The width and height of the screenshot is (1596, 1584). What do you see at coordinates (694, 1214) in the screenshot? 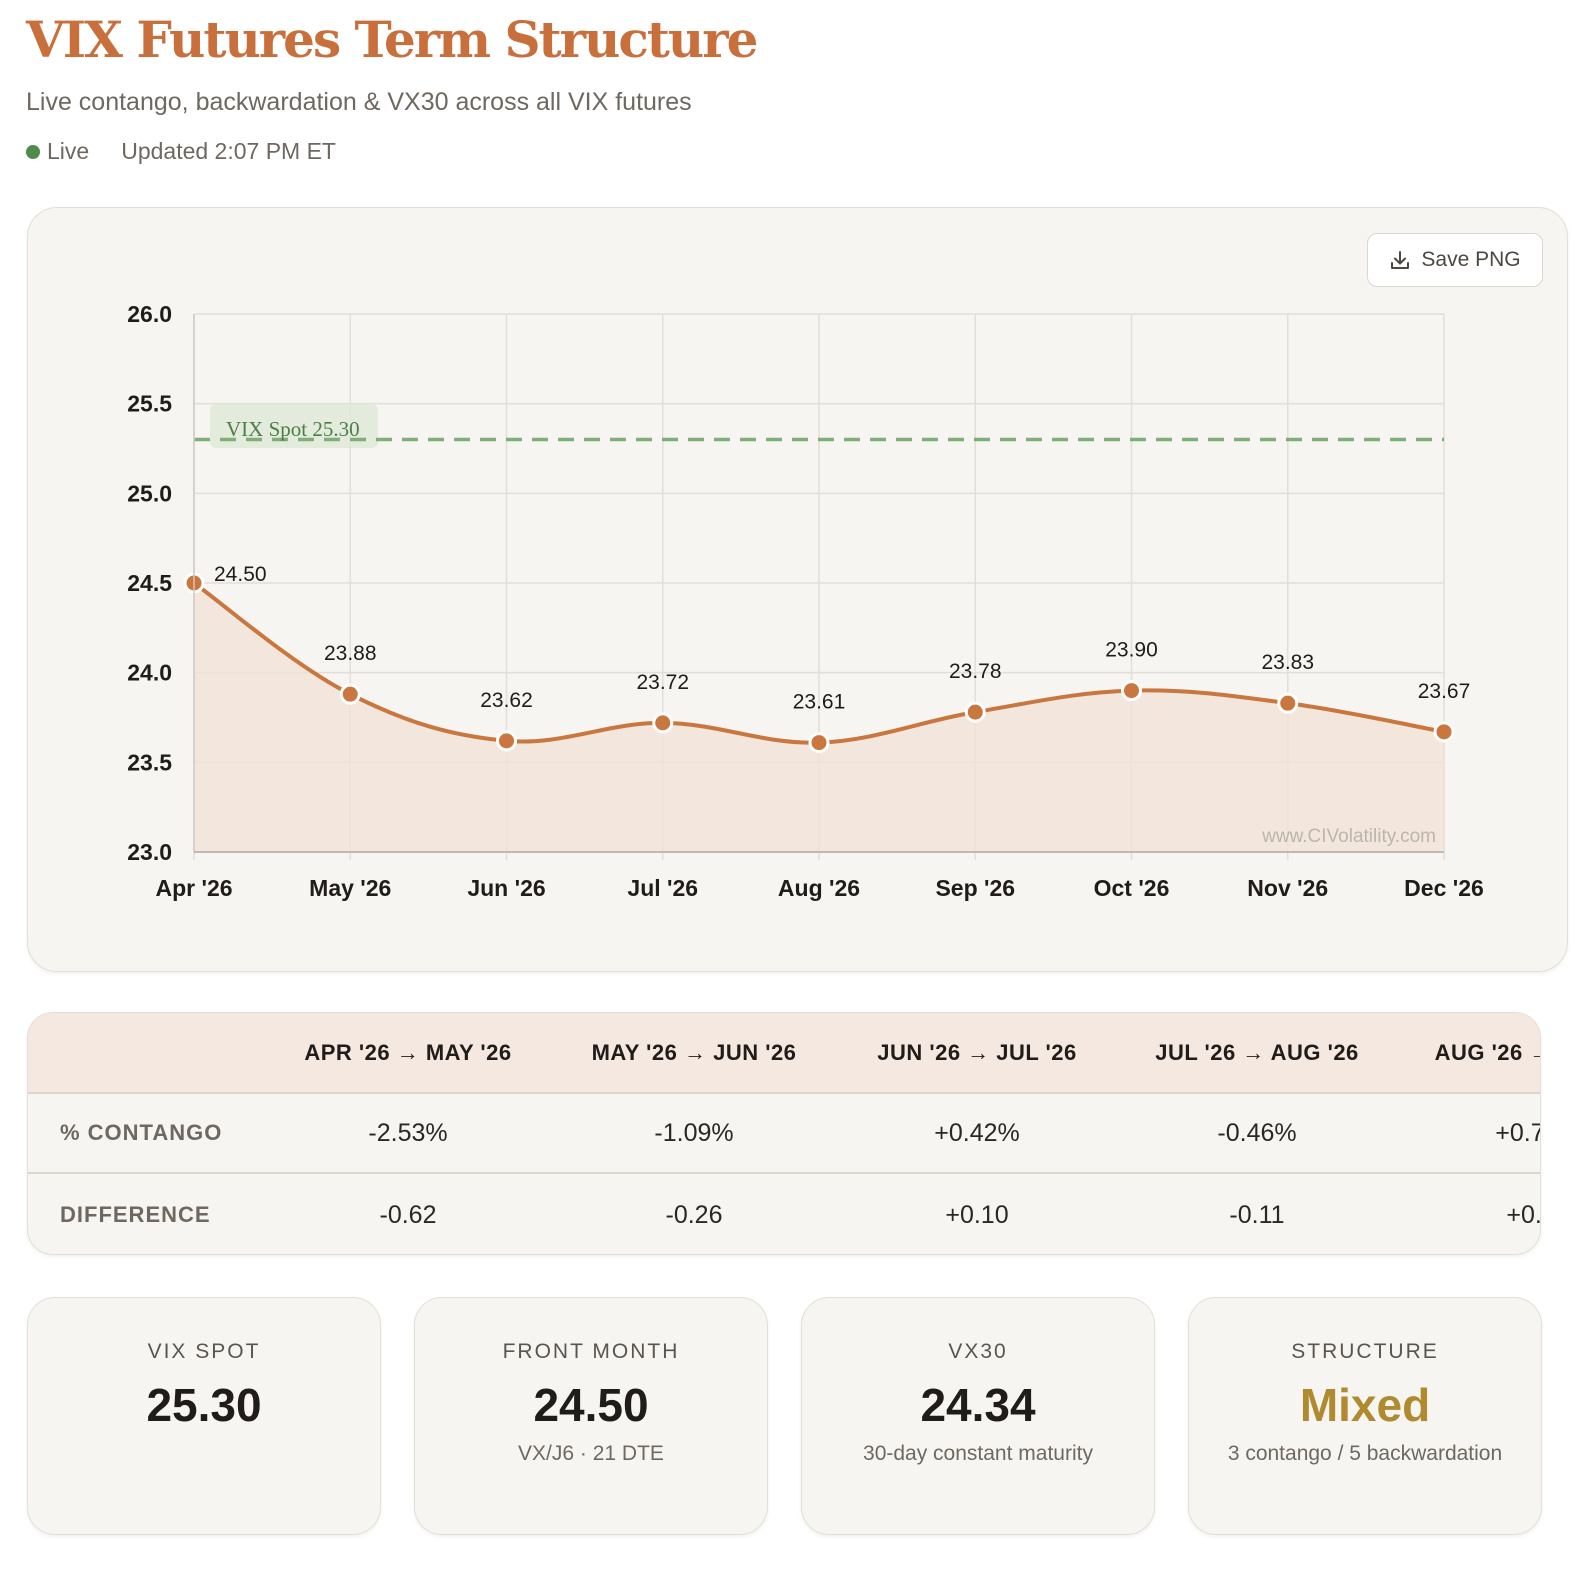
I see `table-cell: -0.26` at bounding box center [694, 1214].